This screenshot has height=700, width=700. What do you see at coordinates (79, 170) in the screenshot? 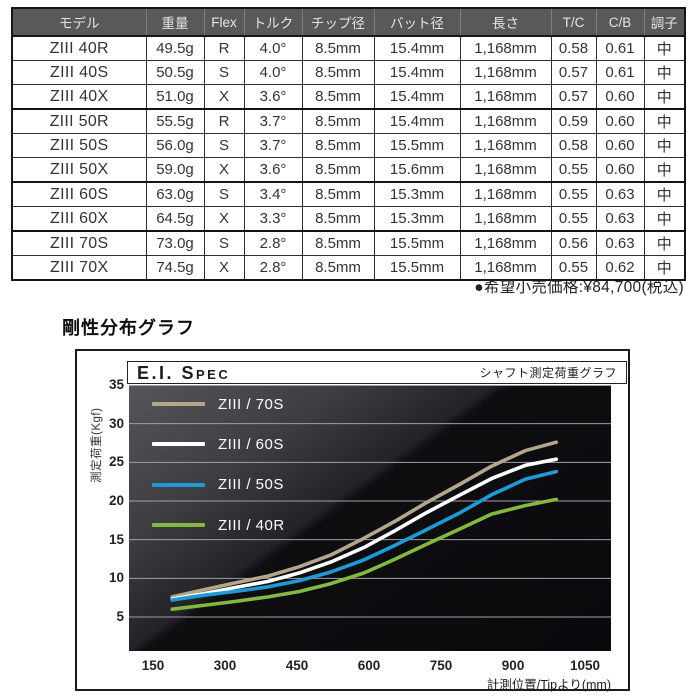
I see `model-cell: ZIII 50X` at bounding box center [79, 170].